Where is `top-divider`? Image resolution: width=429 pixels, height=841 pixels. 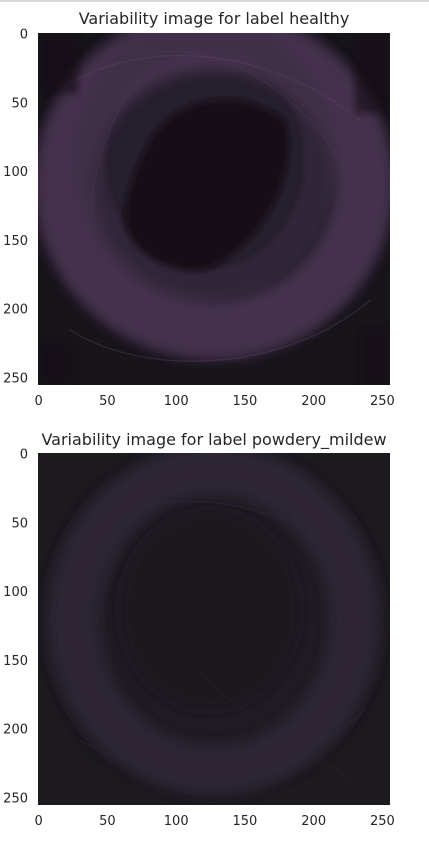
top-divider is located at coordinates (214, 1).